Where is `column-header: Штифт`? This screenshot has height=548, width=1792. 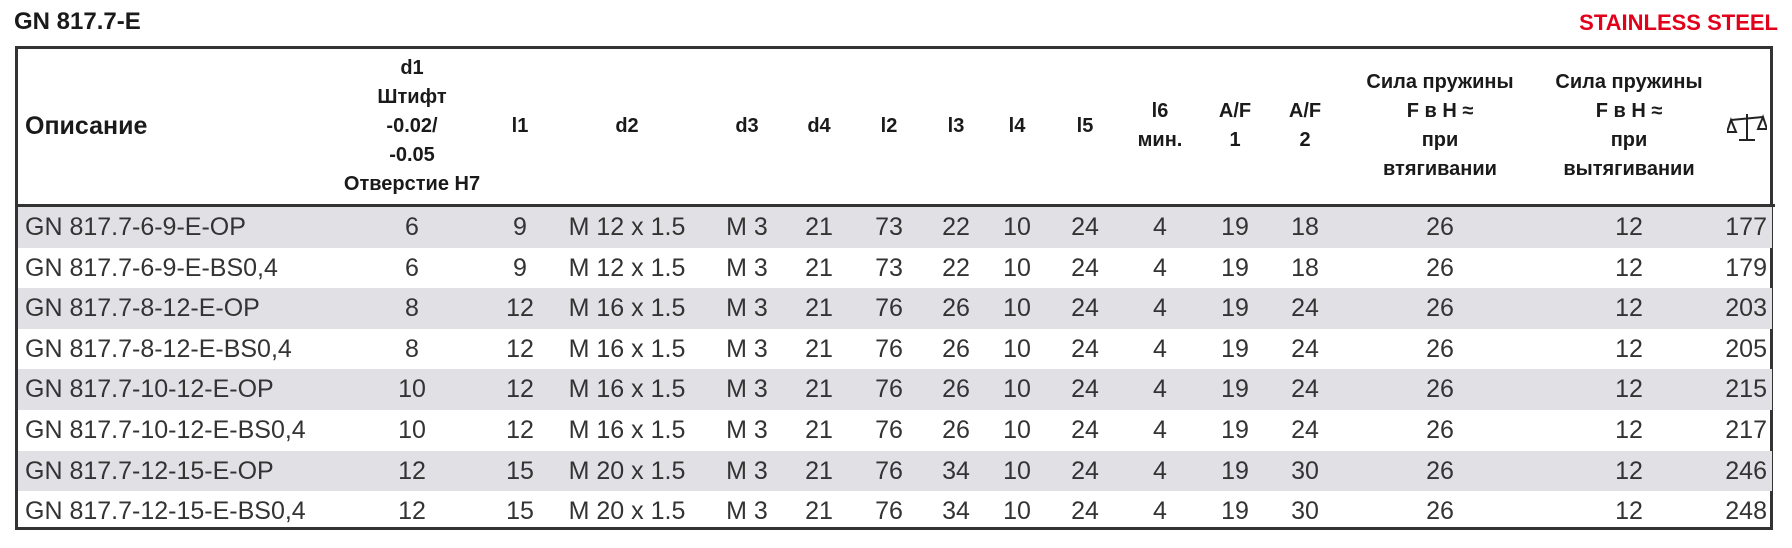 column-header: Штифт is located at coordinates (412, 96).